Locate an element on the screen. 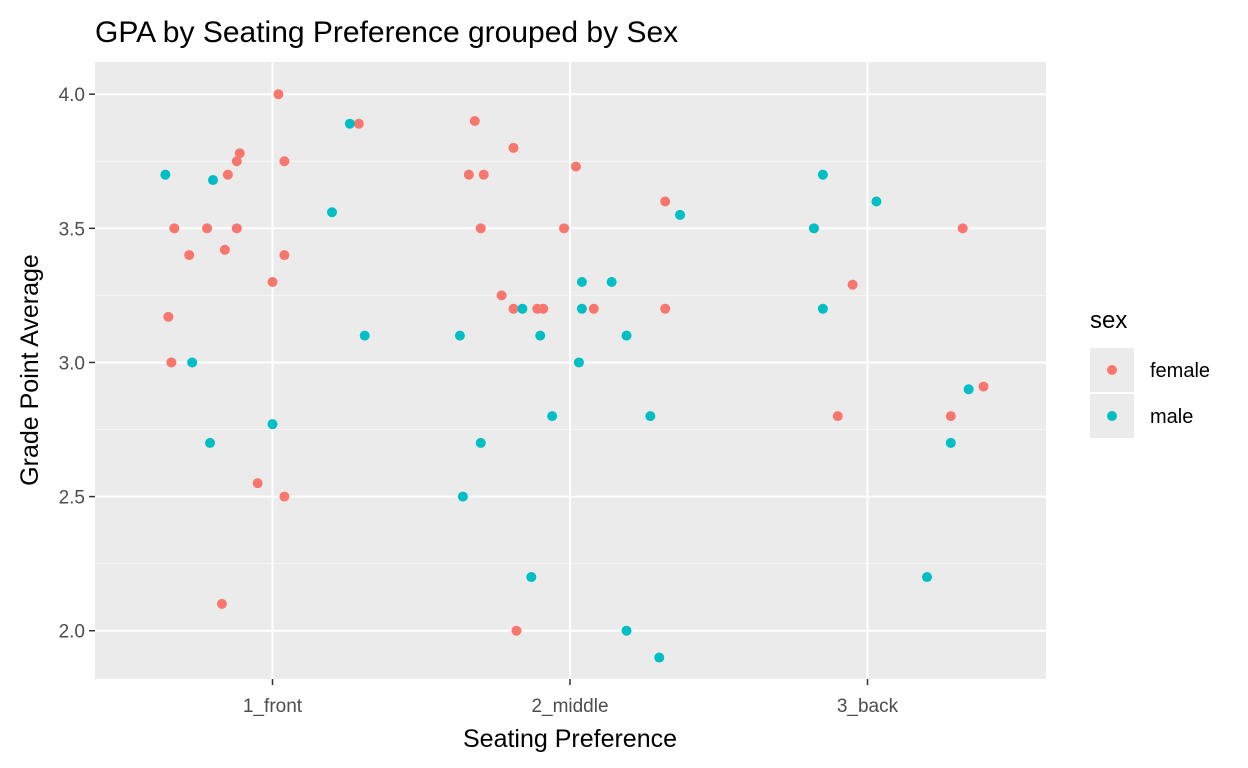 The width and height of the screenshot is (1248, 768). legend-label-male: male is located at coordinates (1171, 417).